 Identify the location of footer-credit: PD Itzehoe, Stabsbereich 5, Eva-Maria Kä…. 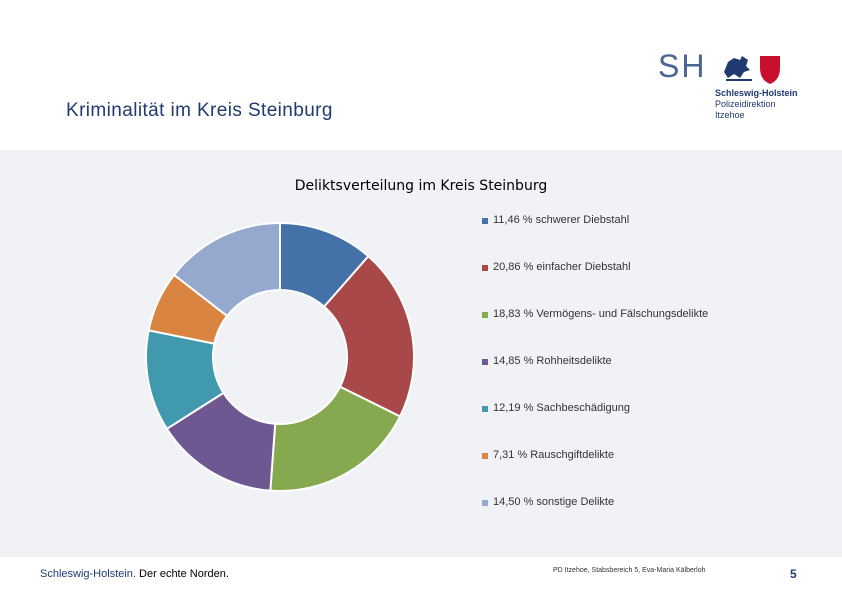
(629, 570).